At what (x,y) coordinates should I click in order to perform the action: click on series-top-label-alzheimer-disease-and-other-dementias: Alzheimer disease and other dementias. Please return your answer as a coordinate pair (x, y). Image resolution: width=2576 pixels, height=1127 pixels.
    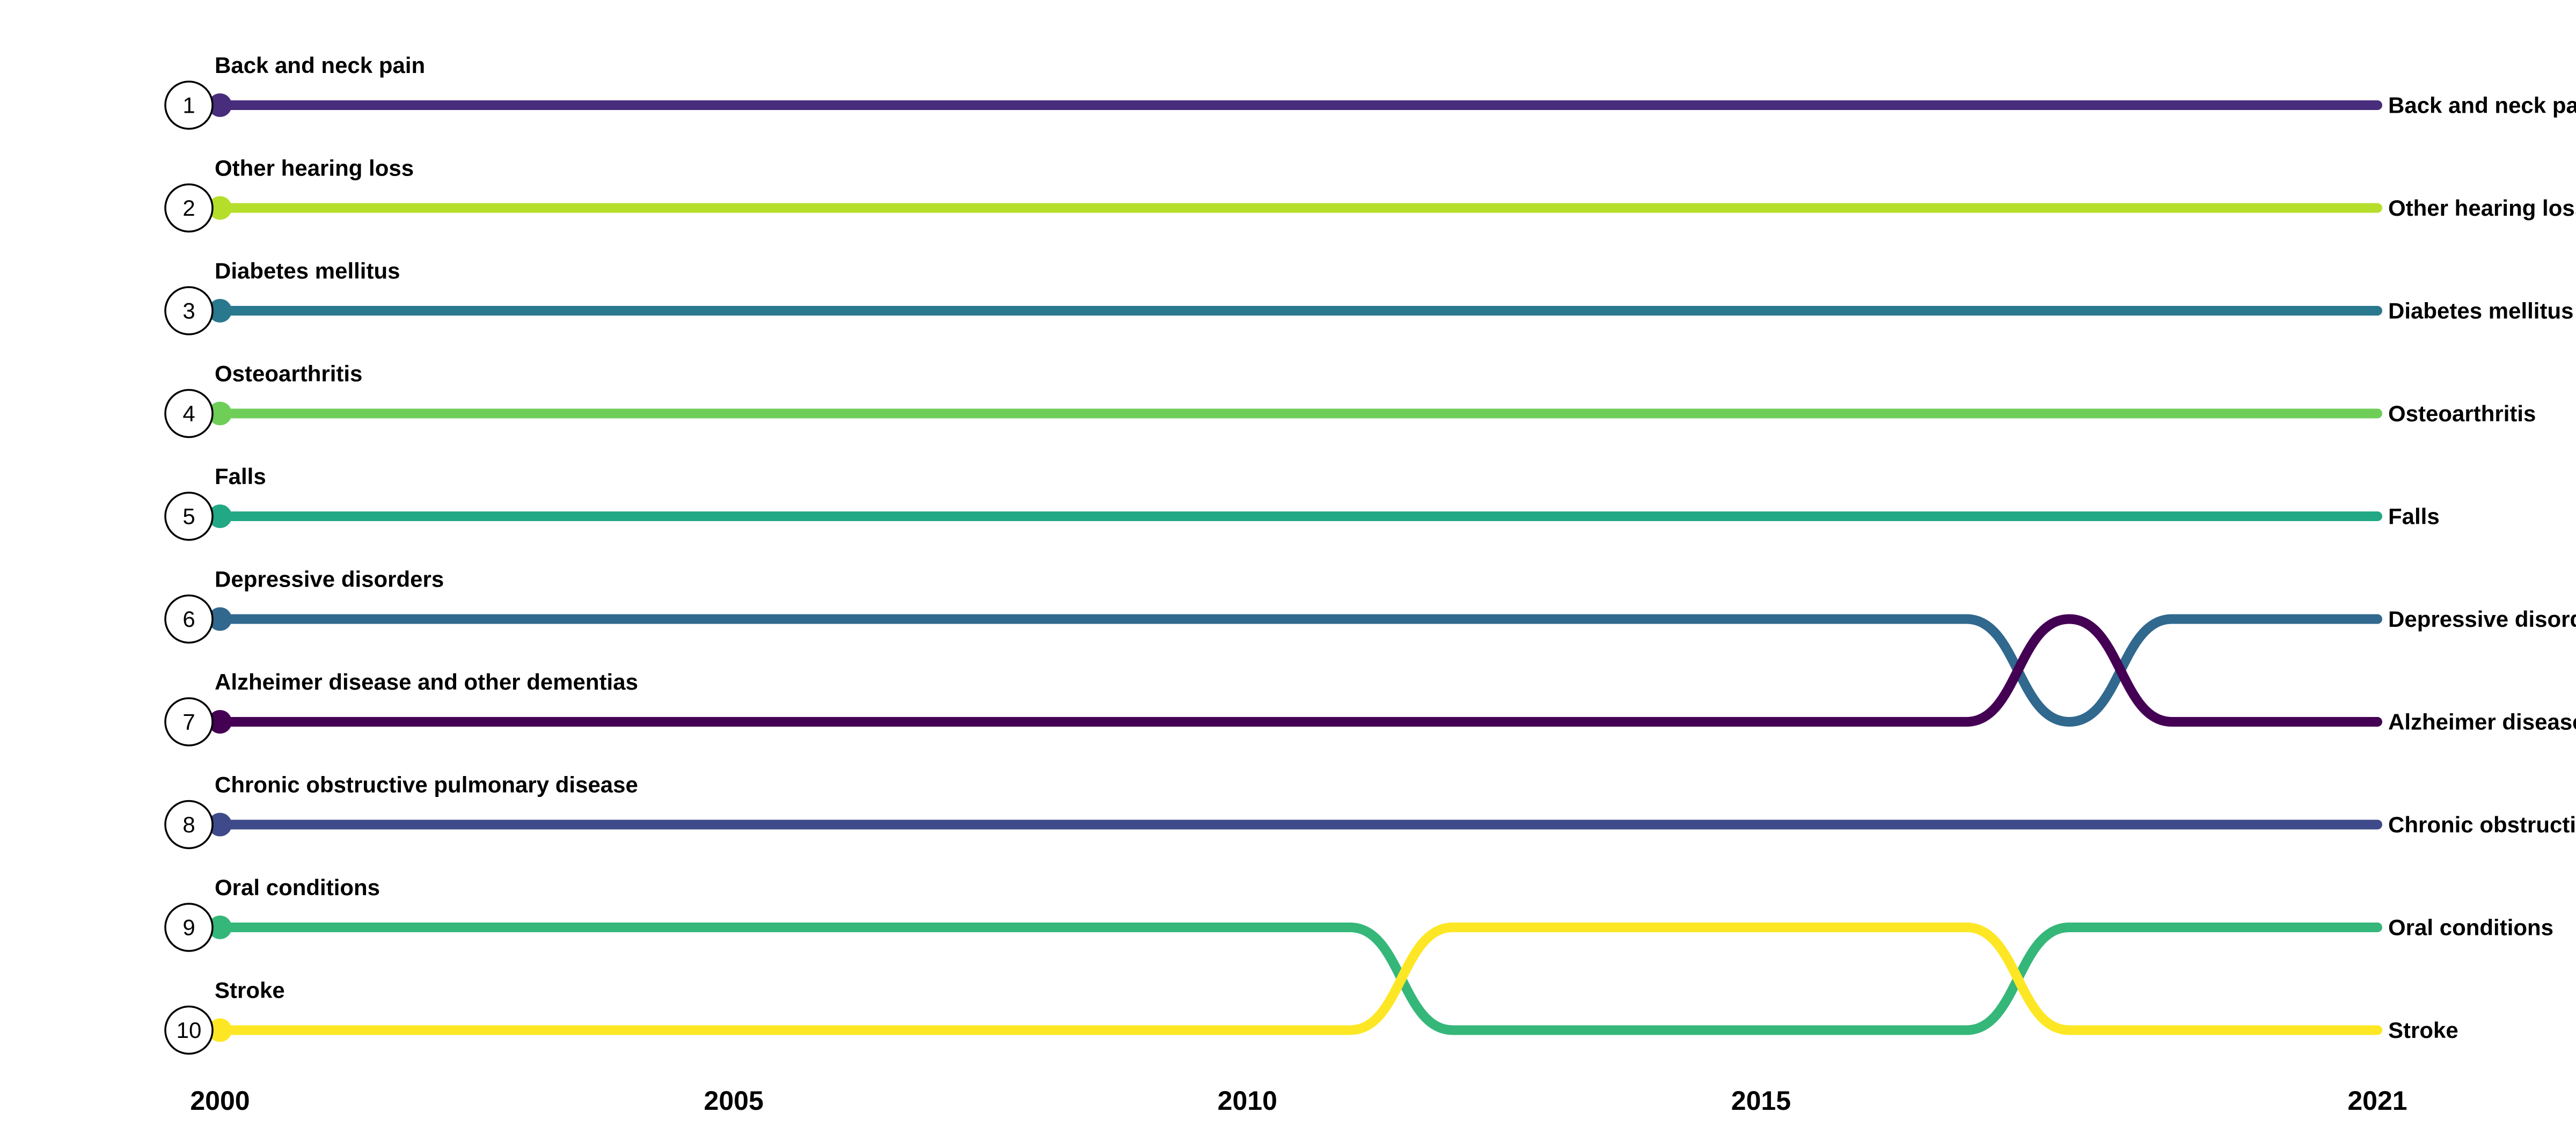
    Looking at the image, I should click on (426, 681).